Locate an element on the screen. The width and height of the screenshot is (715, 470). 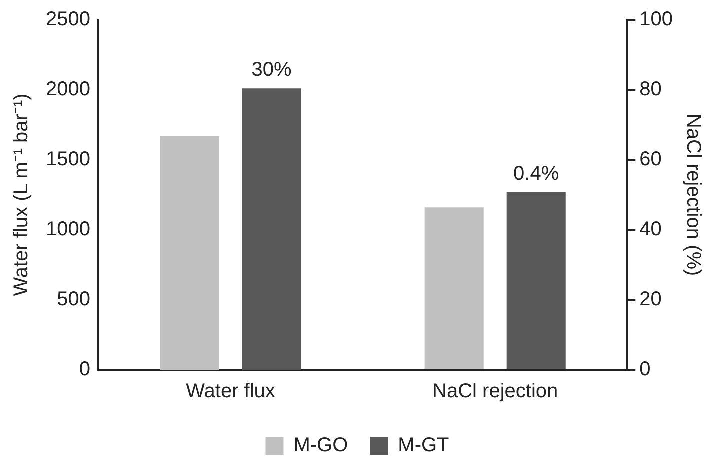
legend-label: M-GT is located at coordinates (424, 445).